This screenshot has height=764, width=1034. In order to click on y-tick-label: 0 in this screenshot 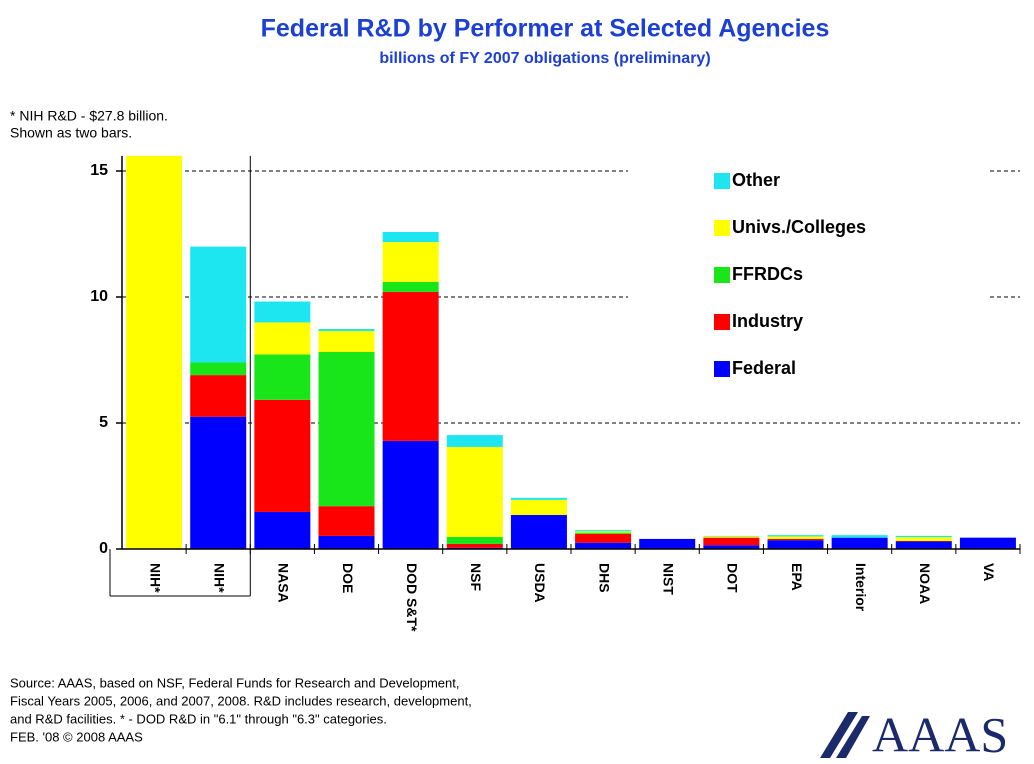, I will do `click(103, 548)`.